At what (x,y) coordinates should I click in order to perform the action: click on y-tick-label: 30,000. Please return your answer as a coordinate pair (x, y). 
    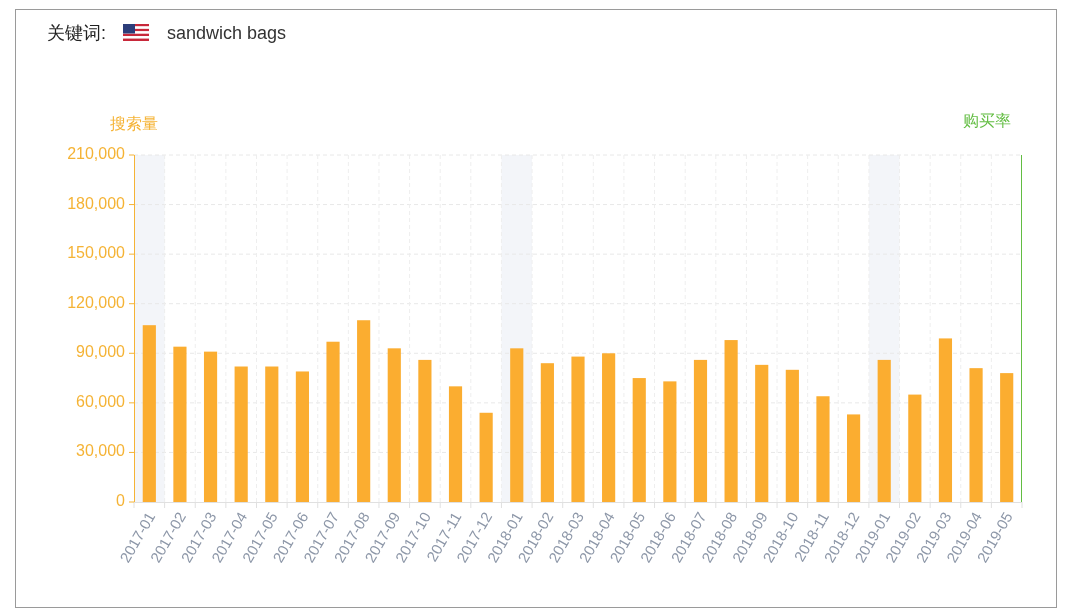
    Looking at the image, I should click on (101, 451).